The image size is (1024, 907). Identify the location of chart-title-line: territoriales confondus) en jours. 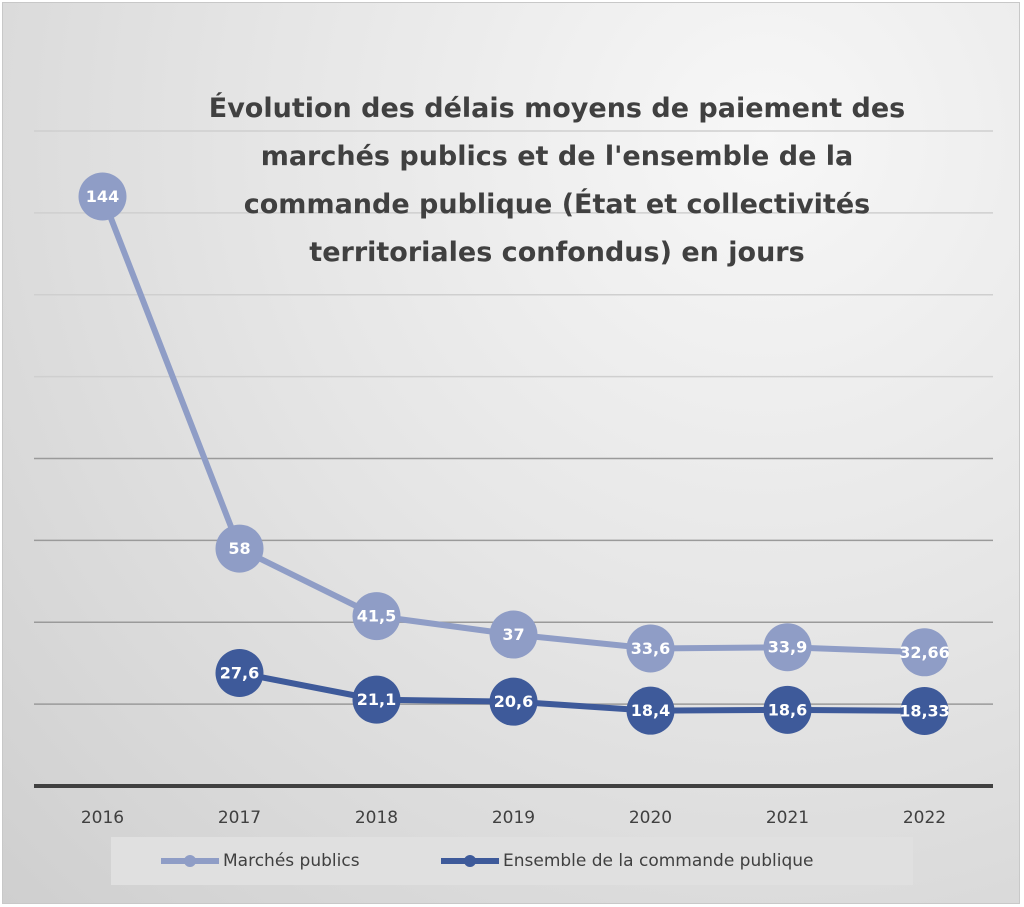
(556, 252).